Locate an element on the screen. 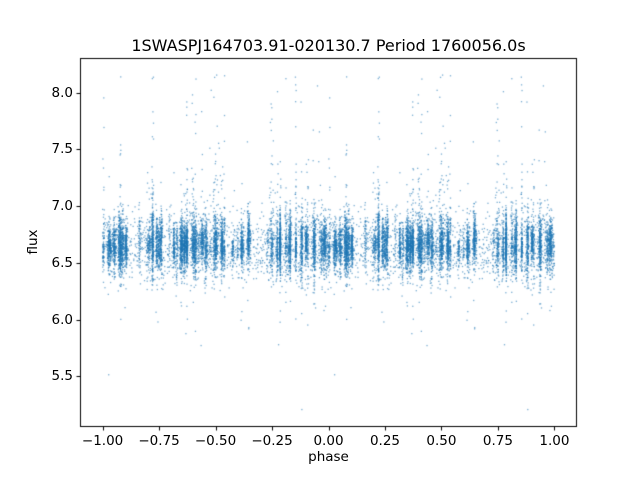 The width and height of the screenshot is (640, 480). x-tick-label: 0.25 is located at coordinates (384, 441).